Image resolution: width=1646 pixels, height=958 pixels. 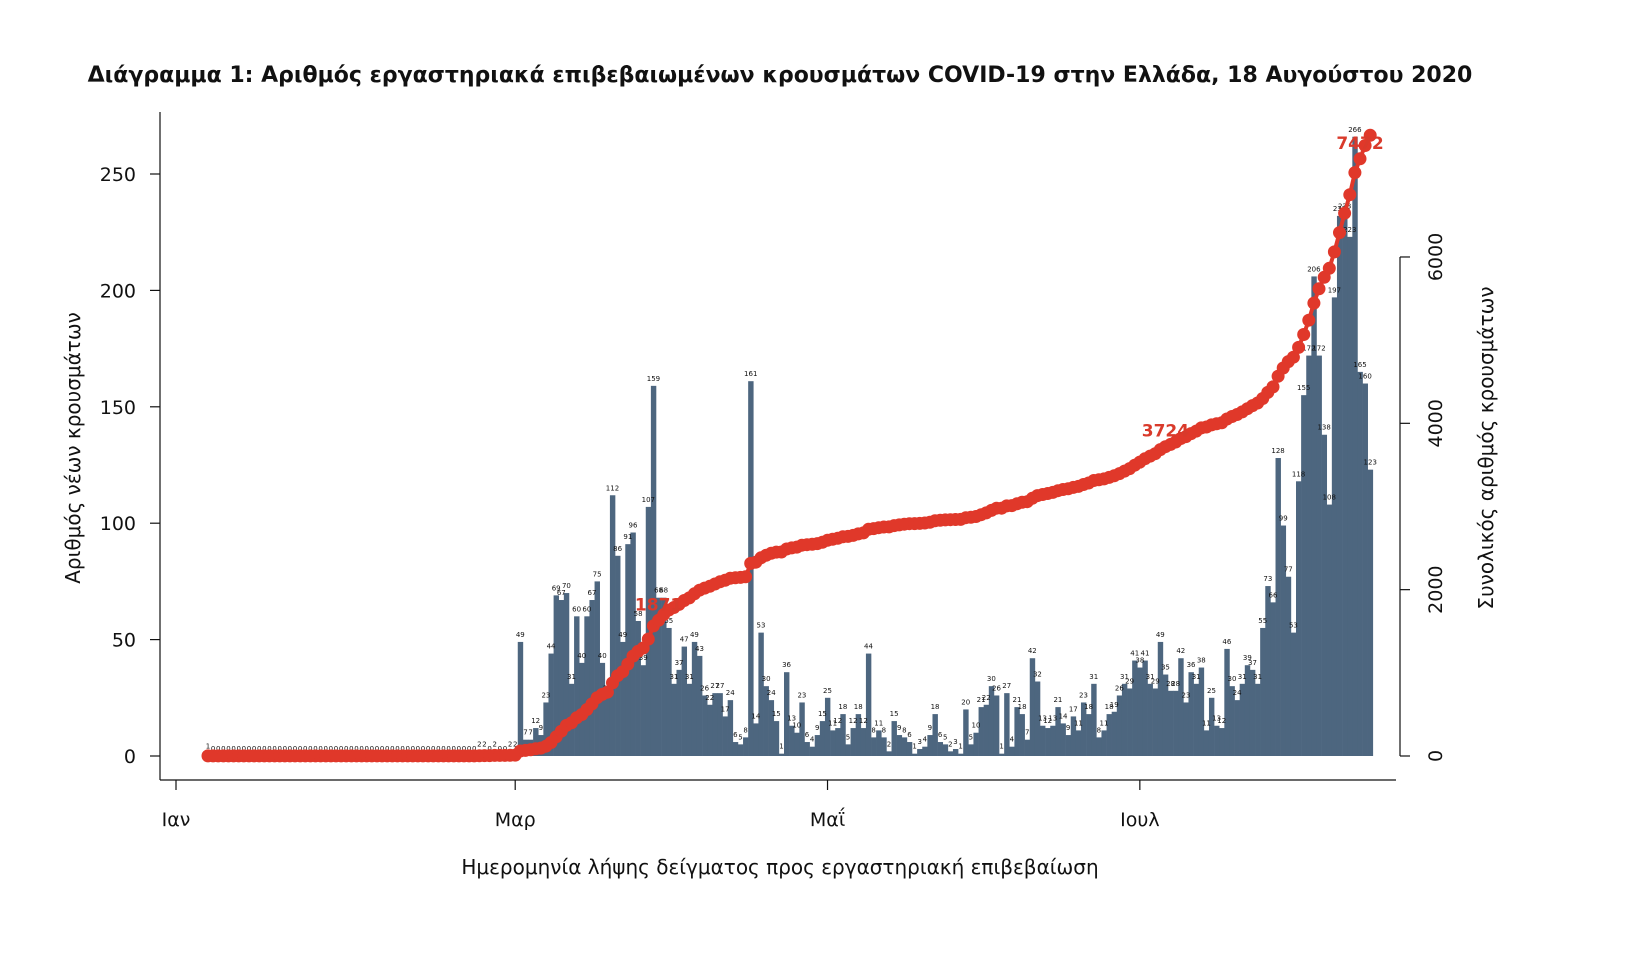 I want to click on bar-value-label: 86, so click(x=617, y=549).